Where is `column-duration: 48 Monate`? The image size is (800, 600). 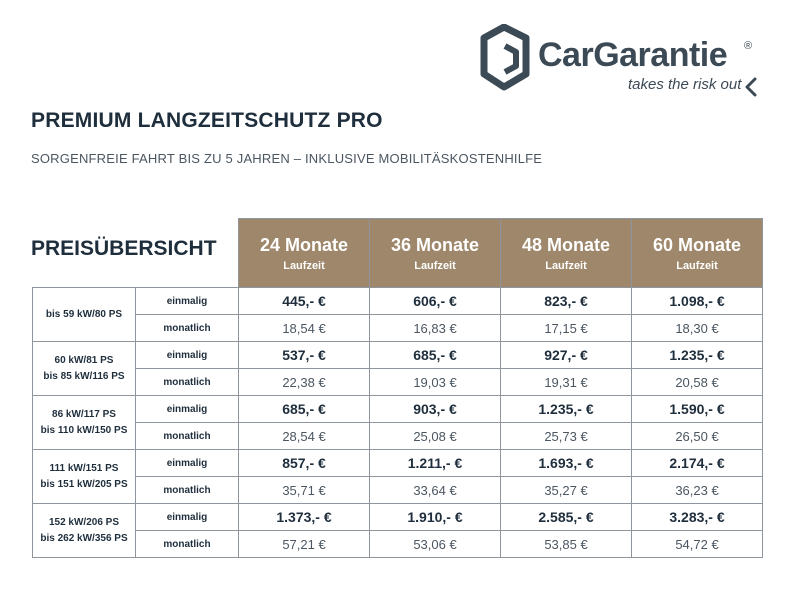
column-duration: 48 Monate is located at coordinates (566, 244).